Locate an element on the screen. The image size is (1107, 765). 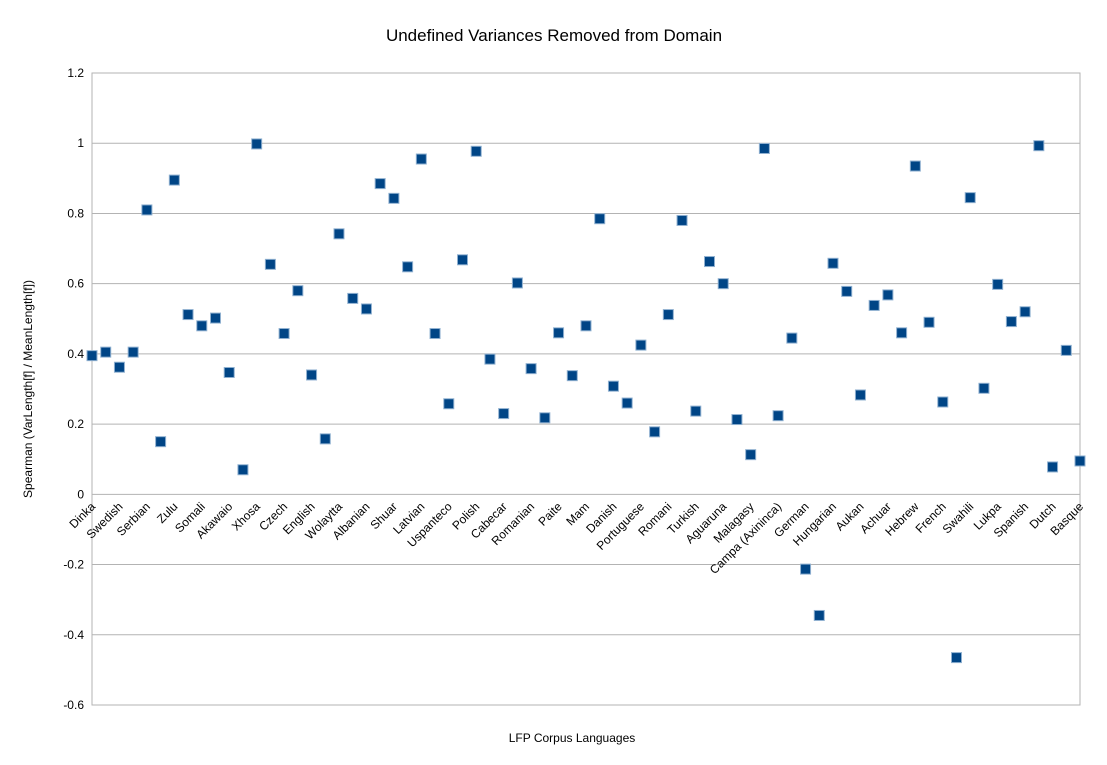
y-tick-label: 0 is located at coordinates (80, 494).